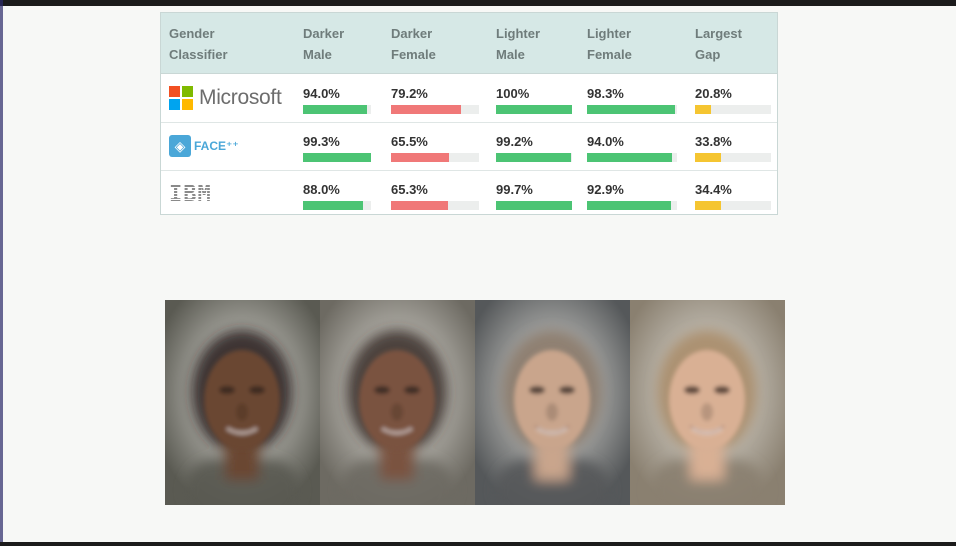 The width and height of the screenshot is (956, 546). Describe the element at coordinates (343, 100) in the screenshot. I see `cell-darker-male: 94.0%` at that location.